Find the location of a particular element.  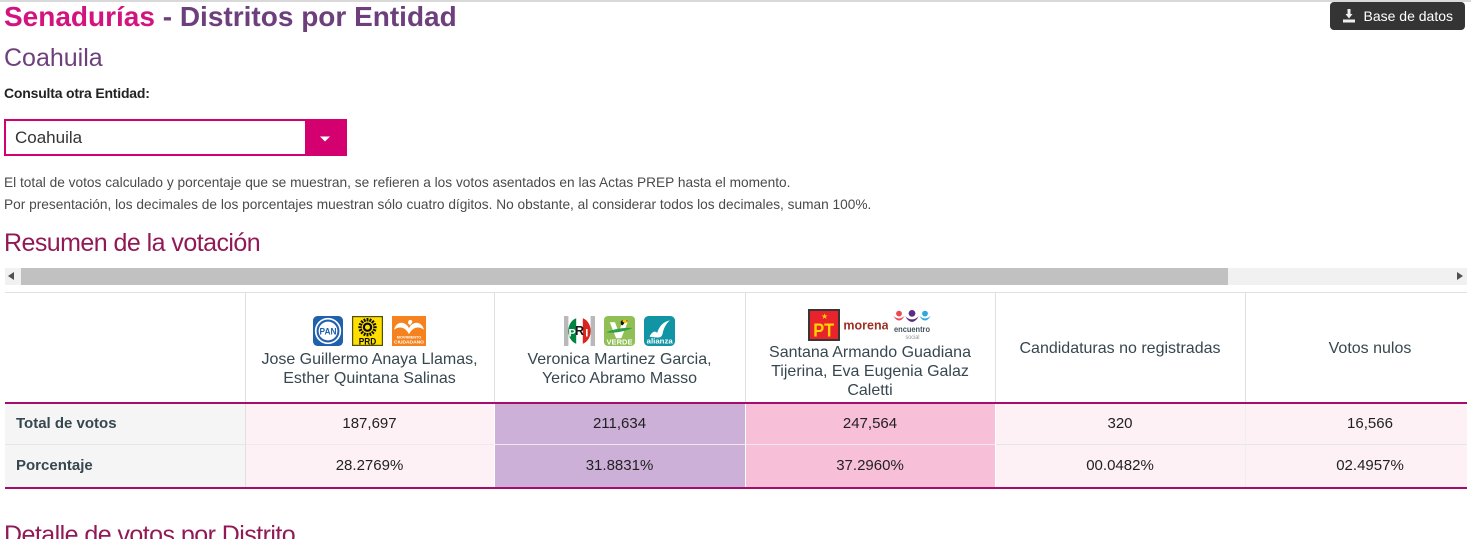

svg-text: encuentro is located at coordinates (912, 329).